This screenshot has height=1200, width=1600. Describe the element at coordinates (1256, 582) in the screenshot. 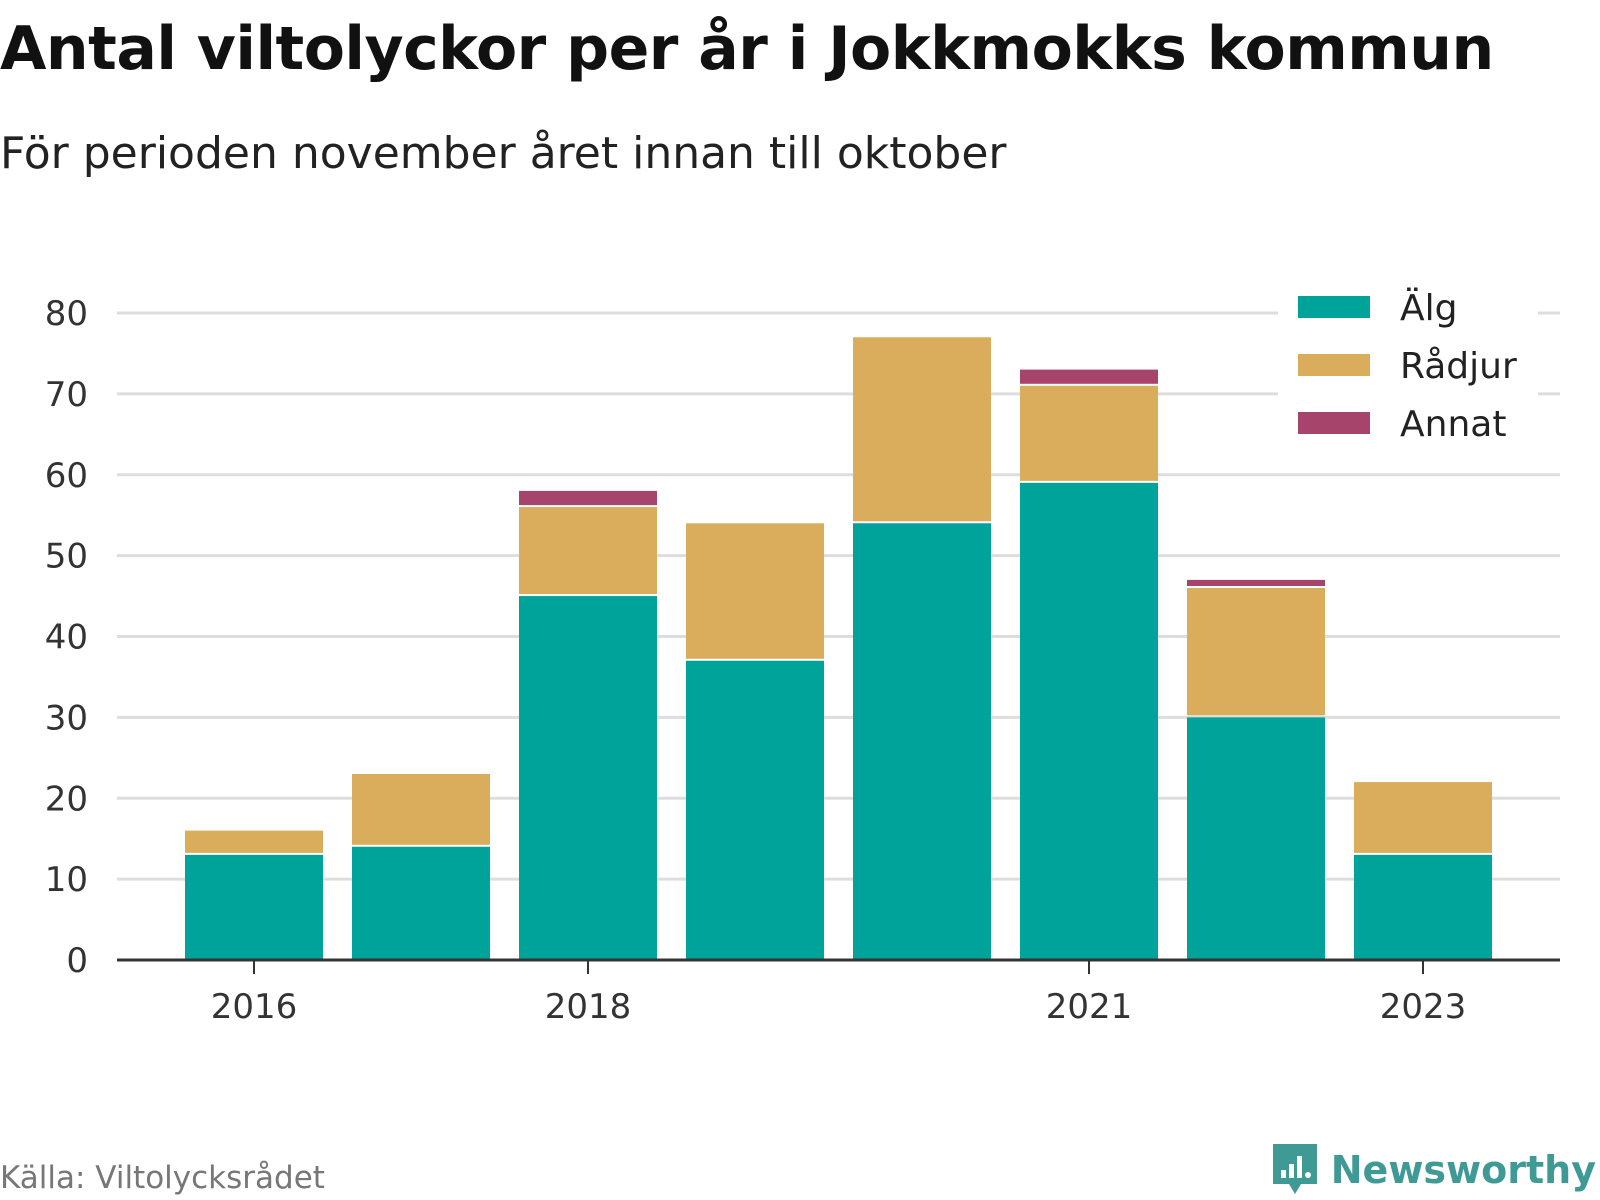

I see `bar-annat-2022` at that location.